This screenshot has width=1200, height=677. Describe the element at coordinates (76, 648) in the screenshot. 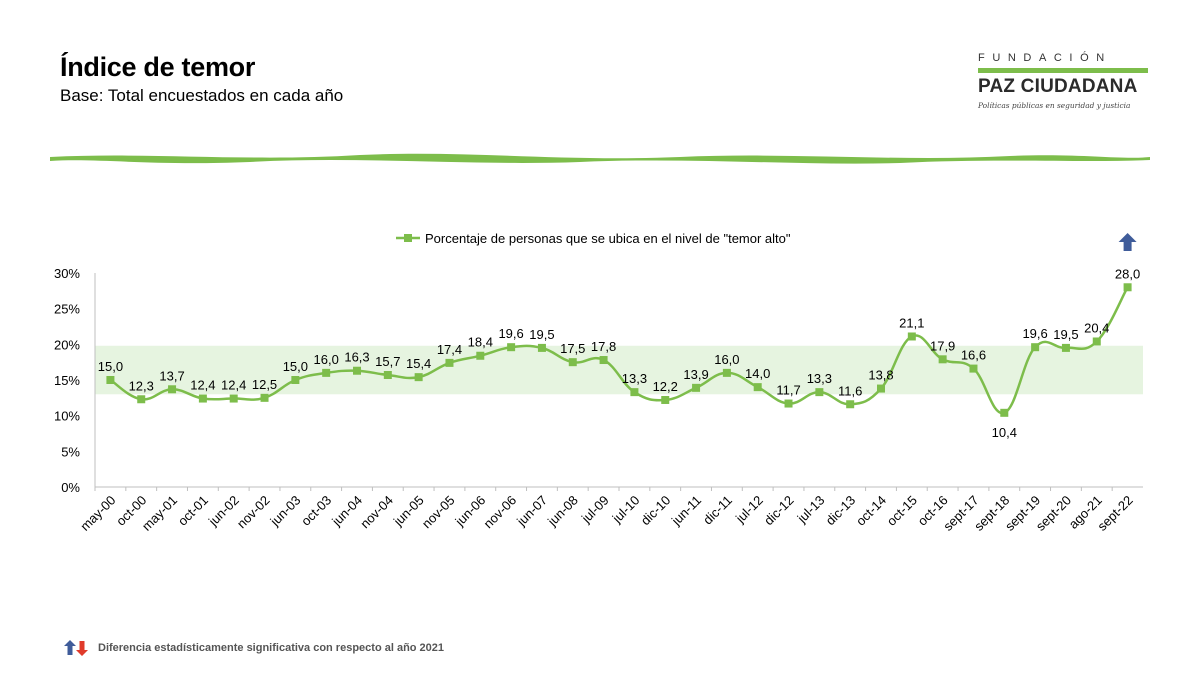

I see `significance-arrows-icon` at that location.